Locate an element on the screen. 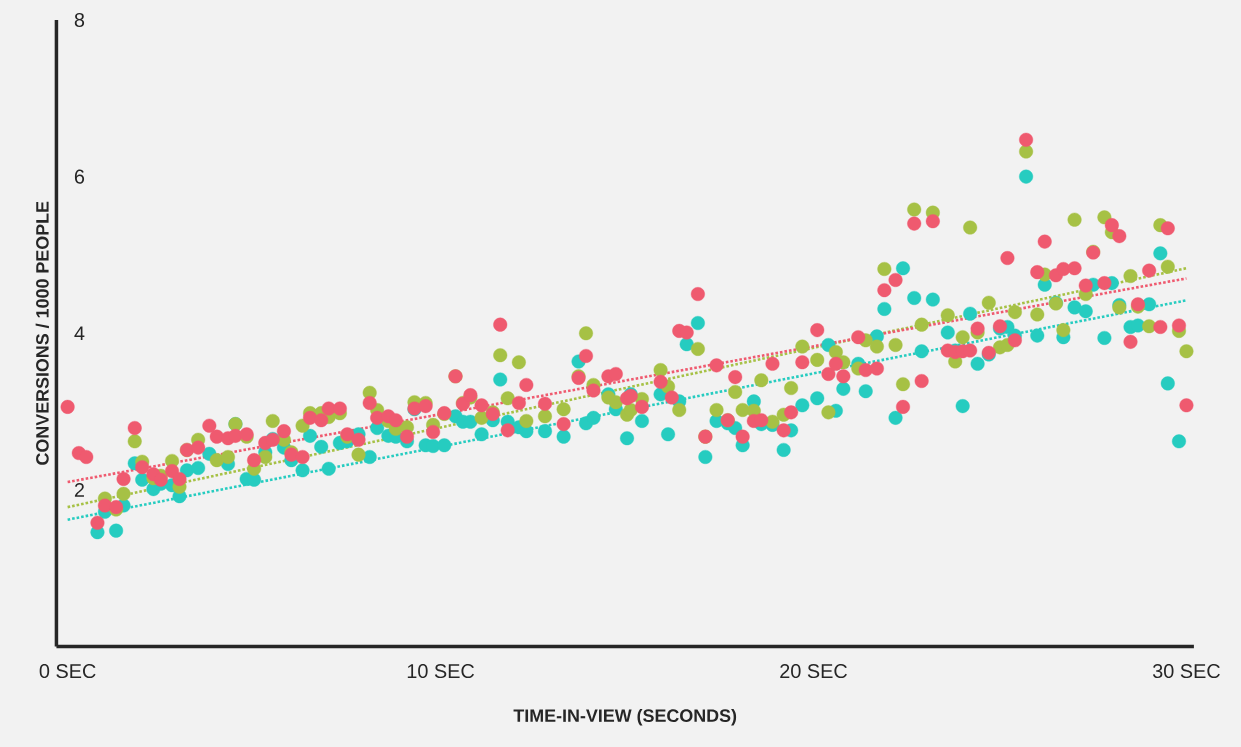 This screenshot has height=747, width=1241. y-tick-label: 4 is located at coordinates (79, 333).